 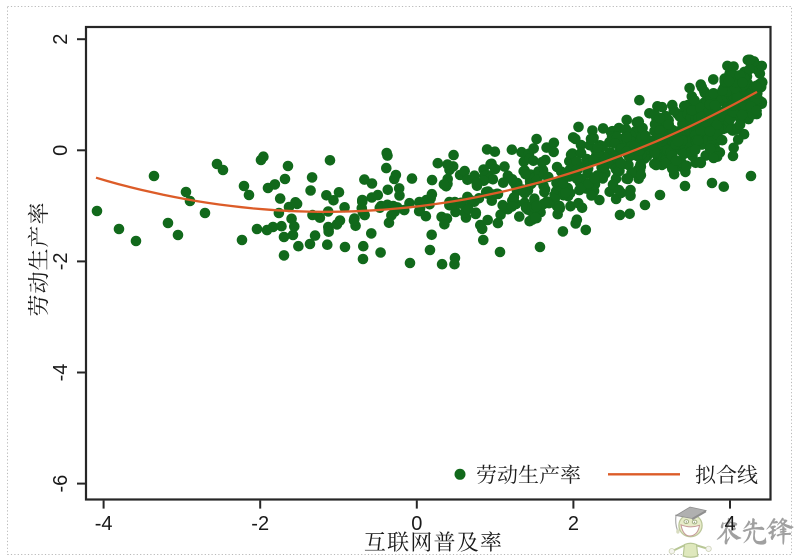 What do you see at coordinates (61, 484) in the screenshot?
I see `svg-text: -6` at bounding box center [61, 484].